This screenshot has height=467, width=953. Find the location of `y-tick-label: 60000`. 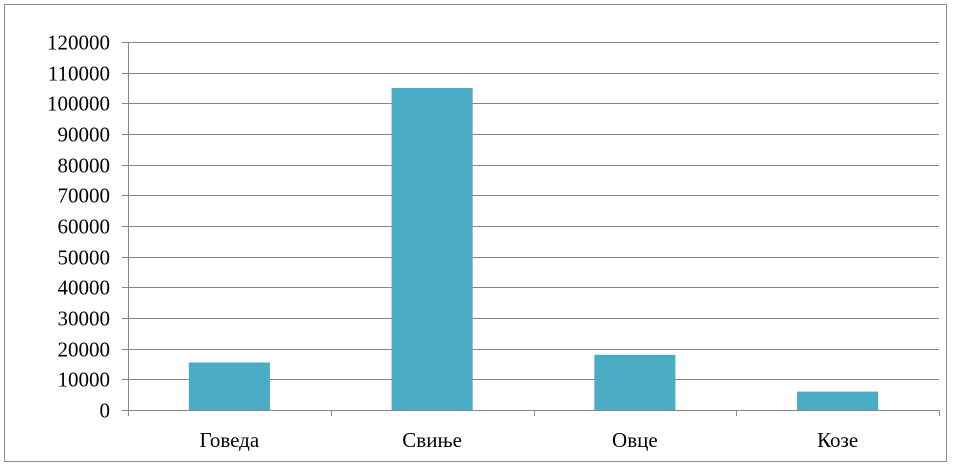

y-tick-label: 60000 is located at coordinates (84, 227).